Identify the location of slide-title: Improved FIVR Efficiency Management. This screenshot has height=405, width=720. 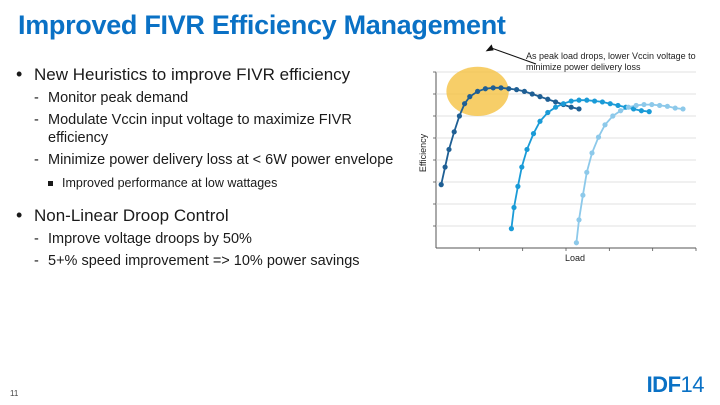
(262, 25).